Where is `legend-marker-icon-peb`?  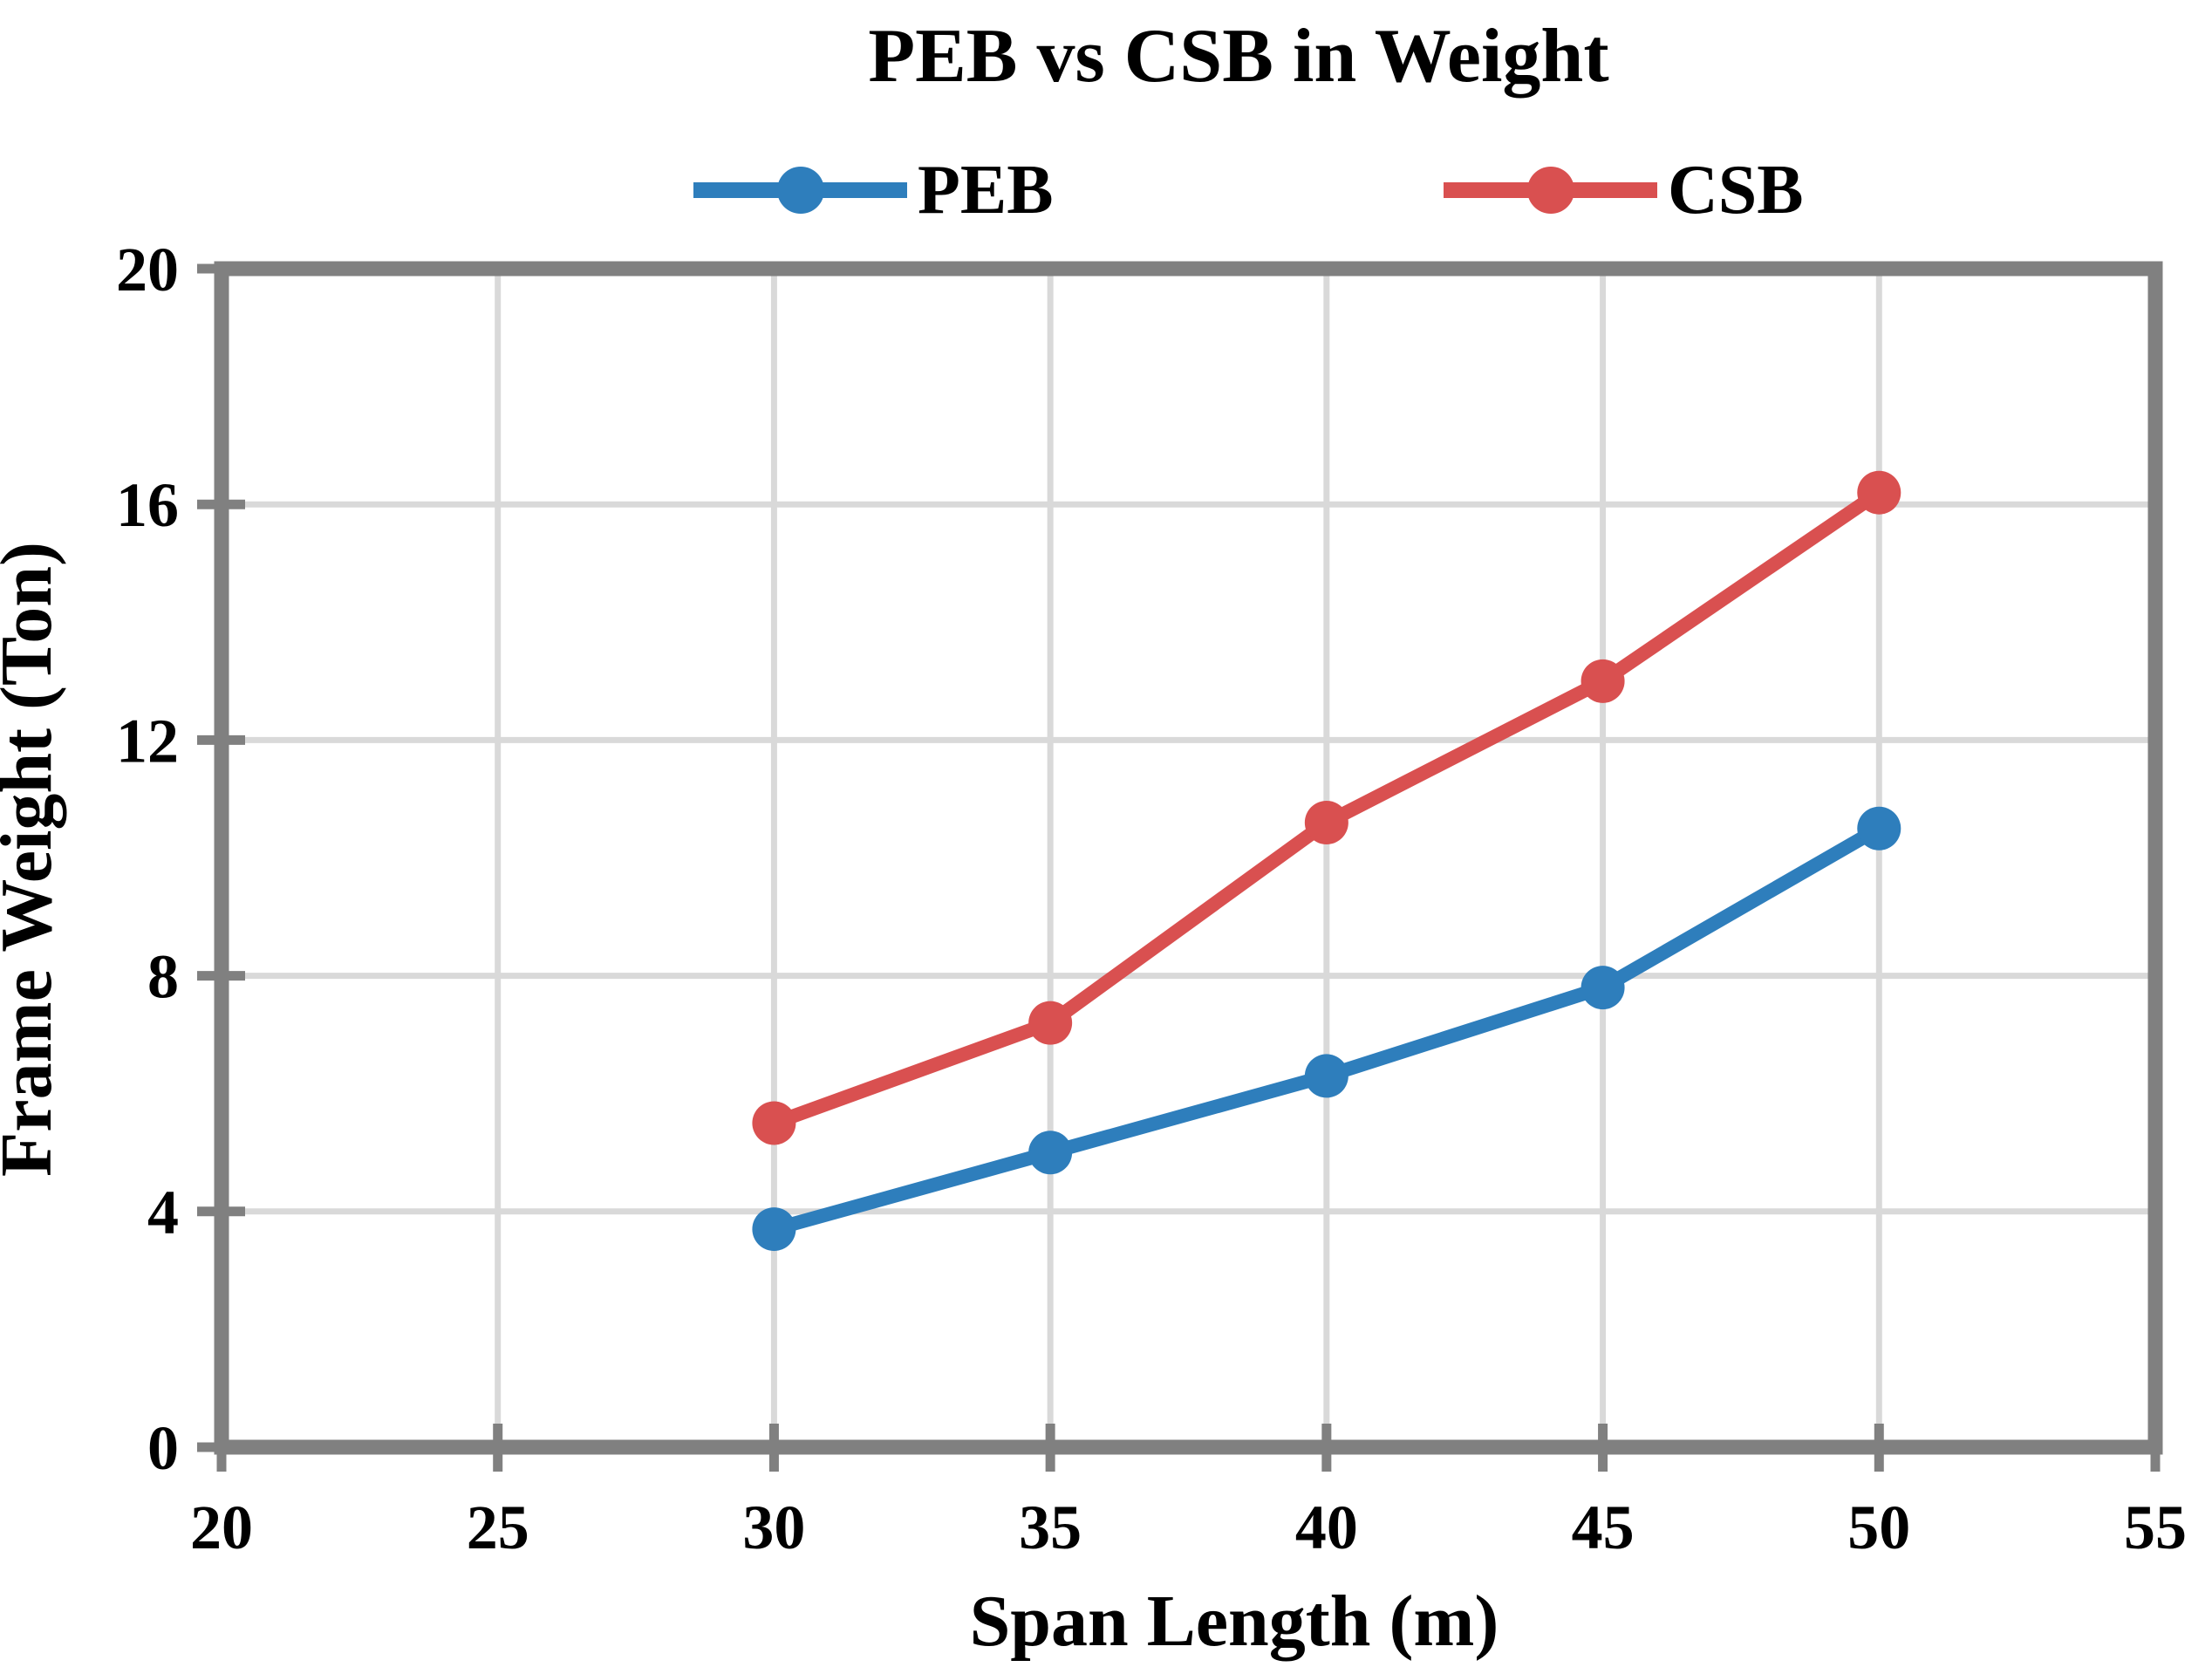
legend-marker-icon-peb is located at coordinates (800, 190).